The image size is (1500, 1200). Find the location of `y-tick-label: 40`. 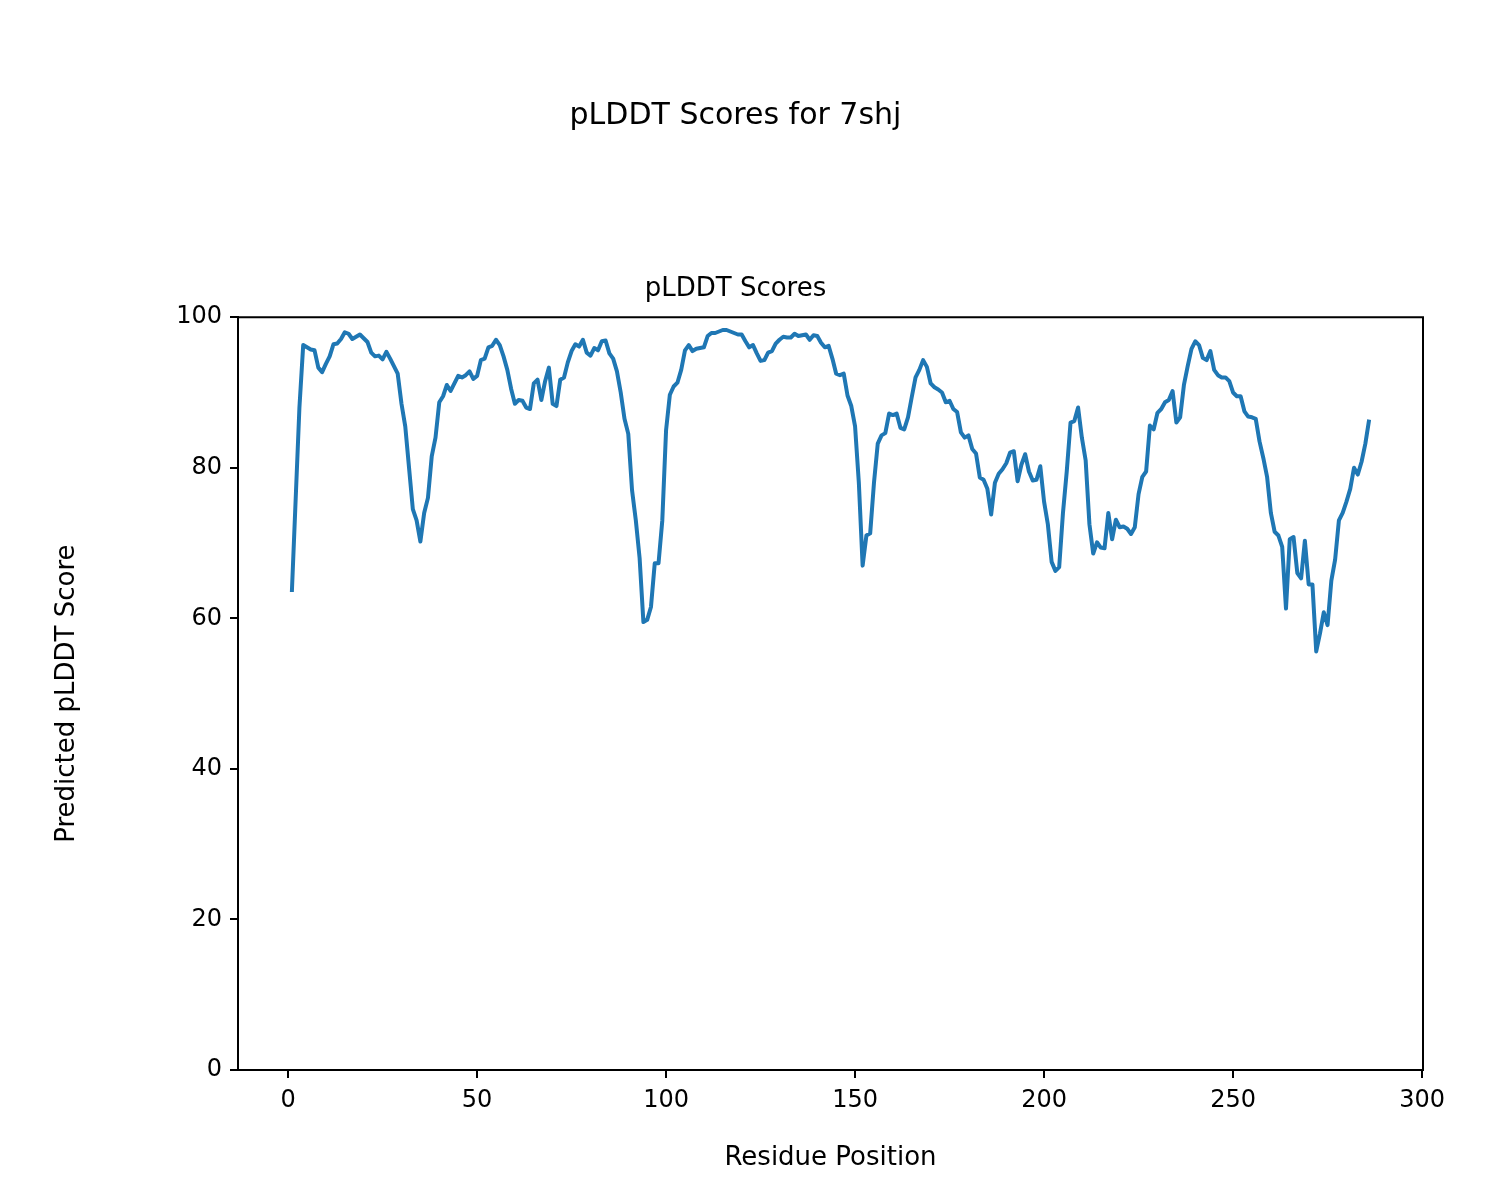

y-tick-label: 40 is located at coordinates (206, 767).